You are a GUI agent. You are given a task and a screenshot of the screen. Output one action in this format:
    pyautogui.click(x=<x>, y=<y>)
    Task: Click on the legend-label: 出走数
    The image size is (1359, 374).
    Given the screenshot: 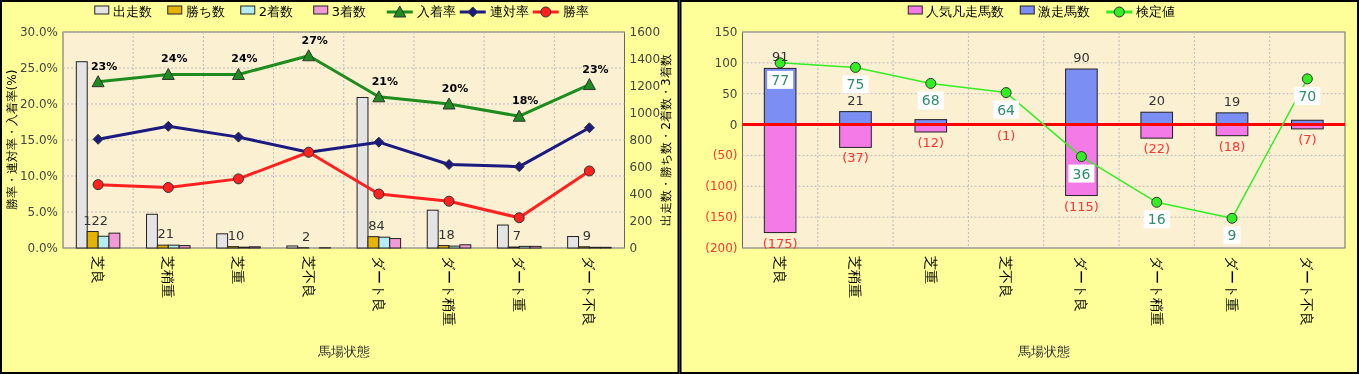 What is the action you would take?
    pyautogui.click(x=132, y=11)
    